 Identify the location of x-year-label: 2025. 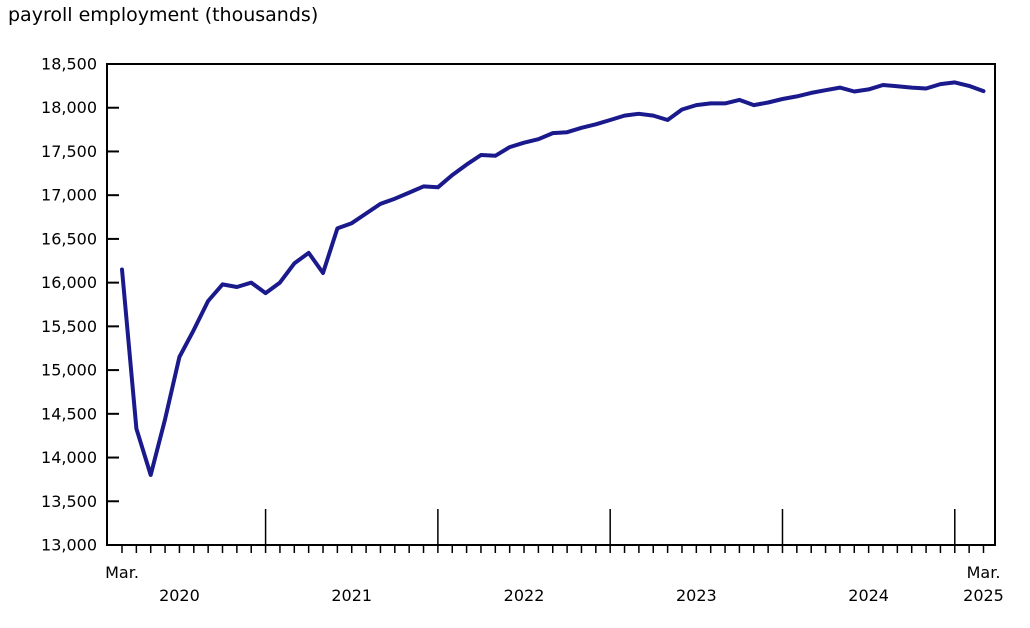
(983, 595).